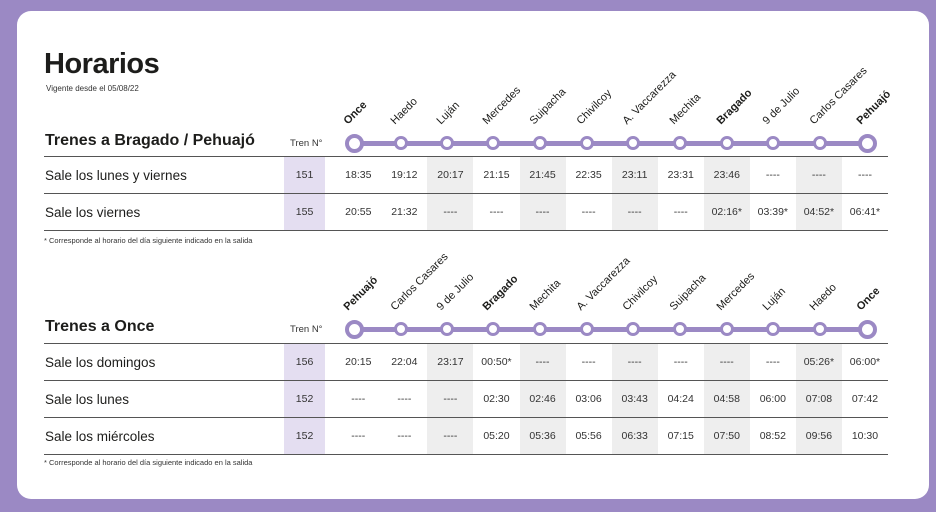  I want to click on valid-since: Vigente desde el 05/08/22, so click(92, 88).